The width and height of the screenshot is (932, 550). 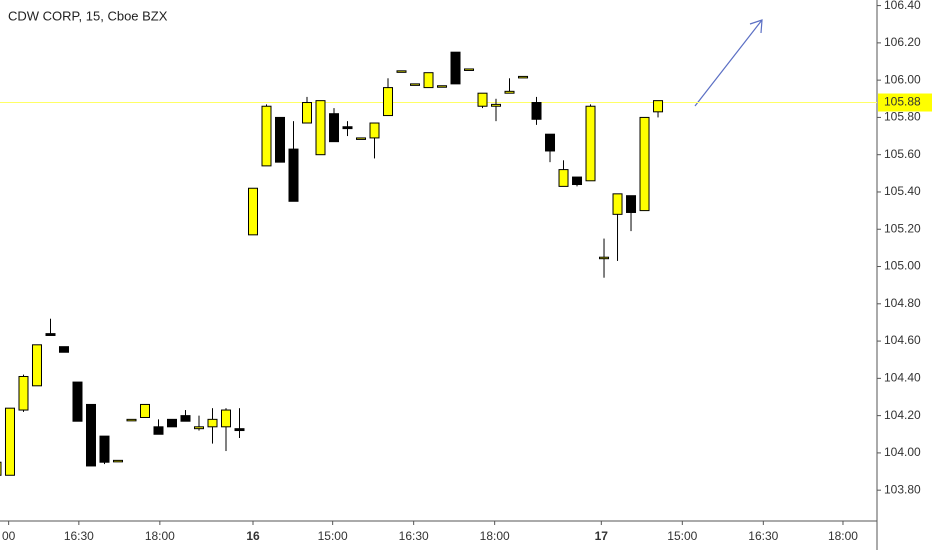 I want to click on y-tick-label: 105.20, so click(x=902, y=228).